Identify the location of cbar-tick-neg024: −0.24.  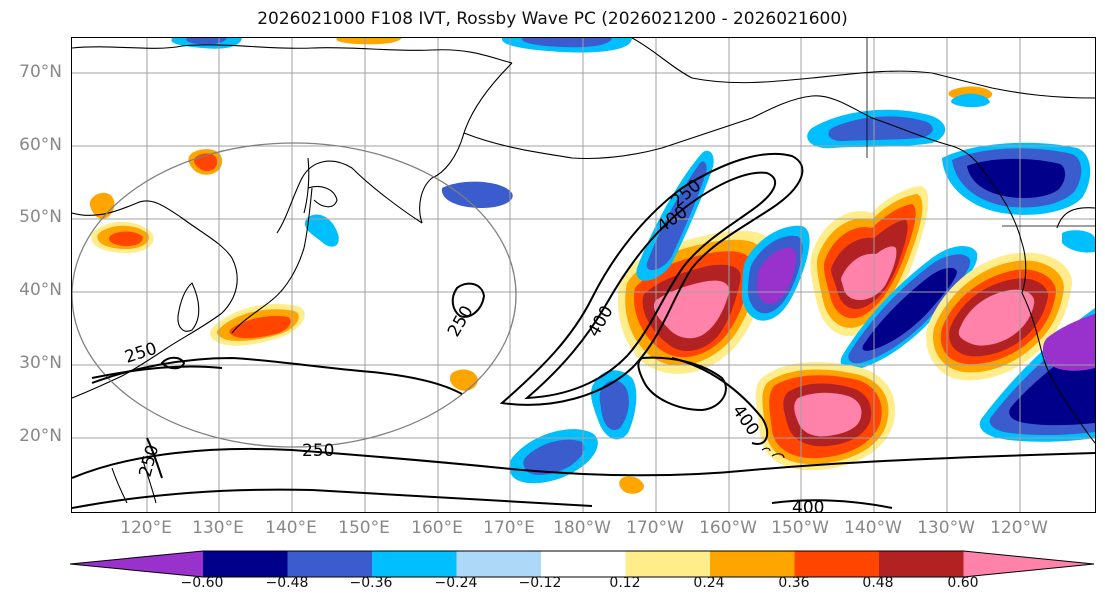
(456, 583).